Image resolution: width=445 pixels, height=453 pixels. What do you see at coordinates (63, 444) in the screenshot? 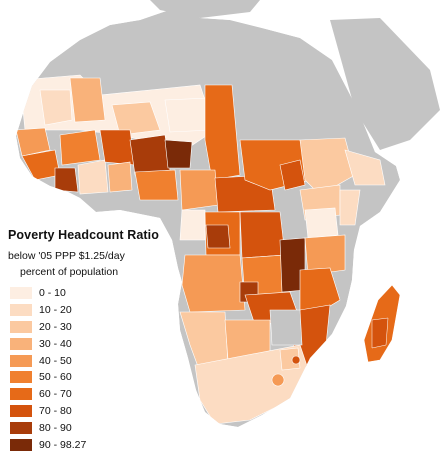
I see `legend-label: 90 - 98.27` at bounding box center [63, 444].